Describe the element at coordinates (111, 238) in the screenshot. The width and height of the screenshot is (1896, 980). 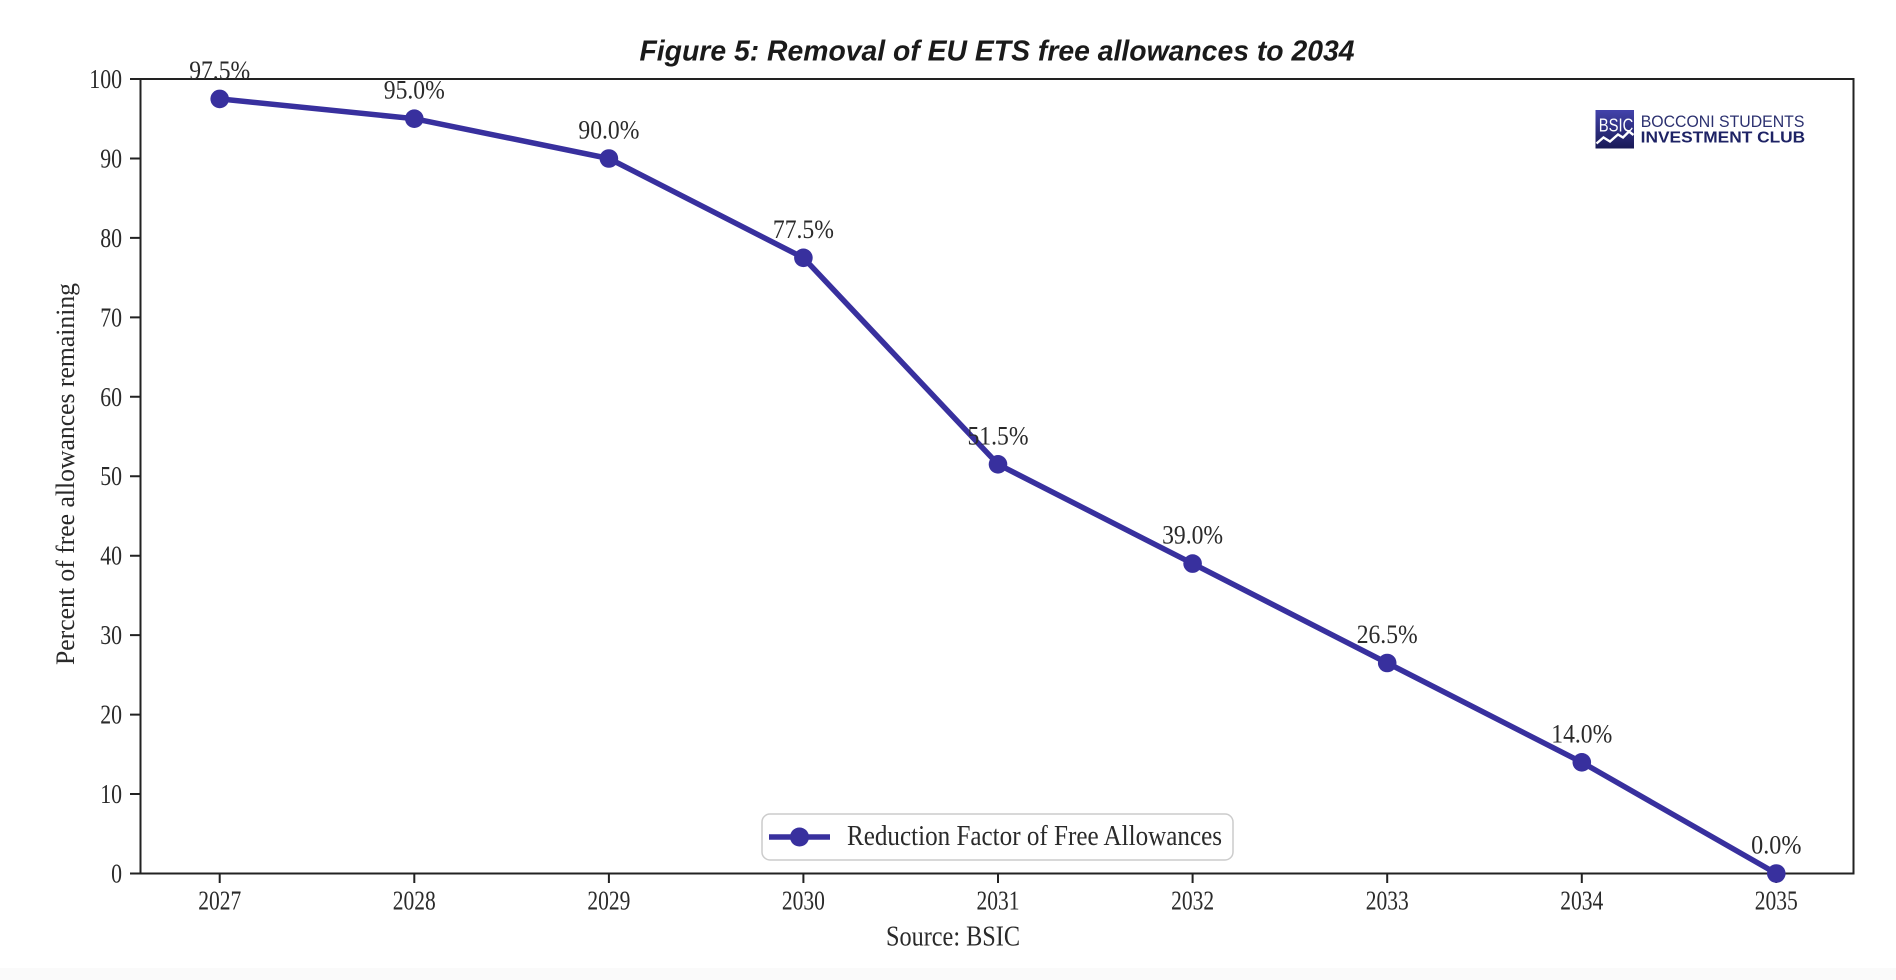
I see `svg-text: 80` at that location.